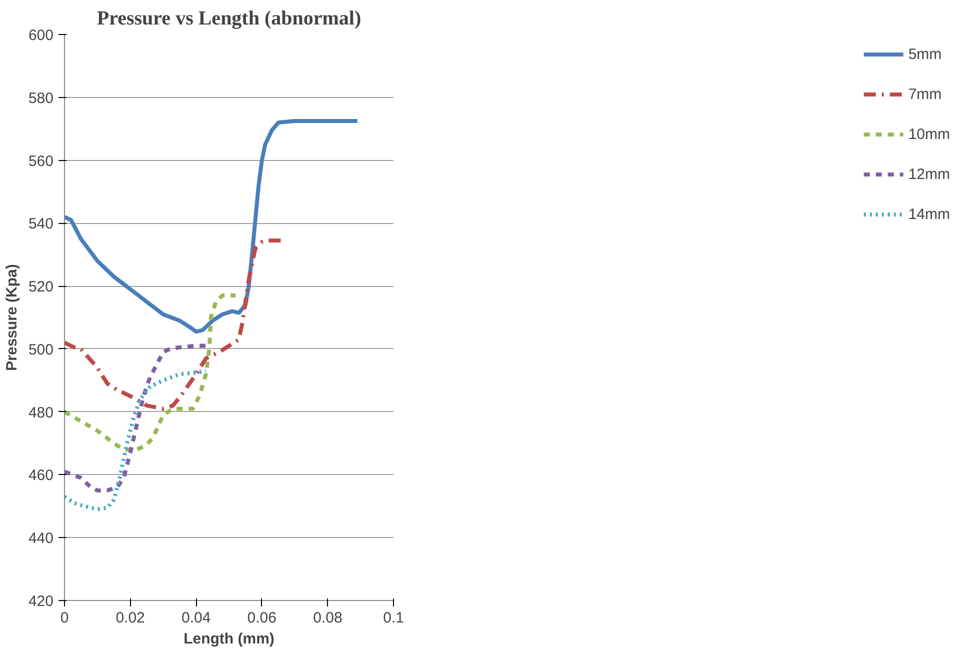 The image size is (971, 657). What do you see at coordinates (41, 413) in the screenshot?
I see `y-tick-label: 480` at bounding box center [41, 413].